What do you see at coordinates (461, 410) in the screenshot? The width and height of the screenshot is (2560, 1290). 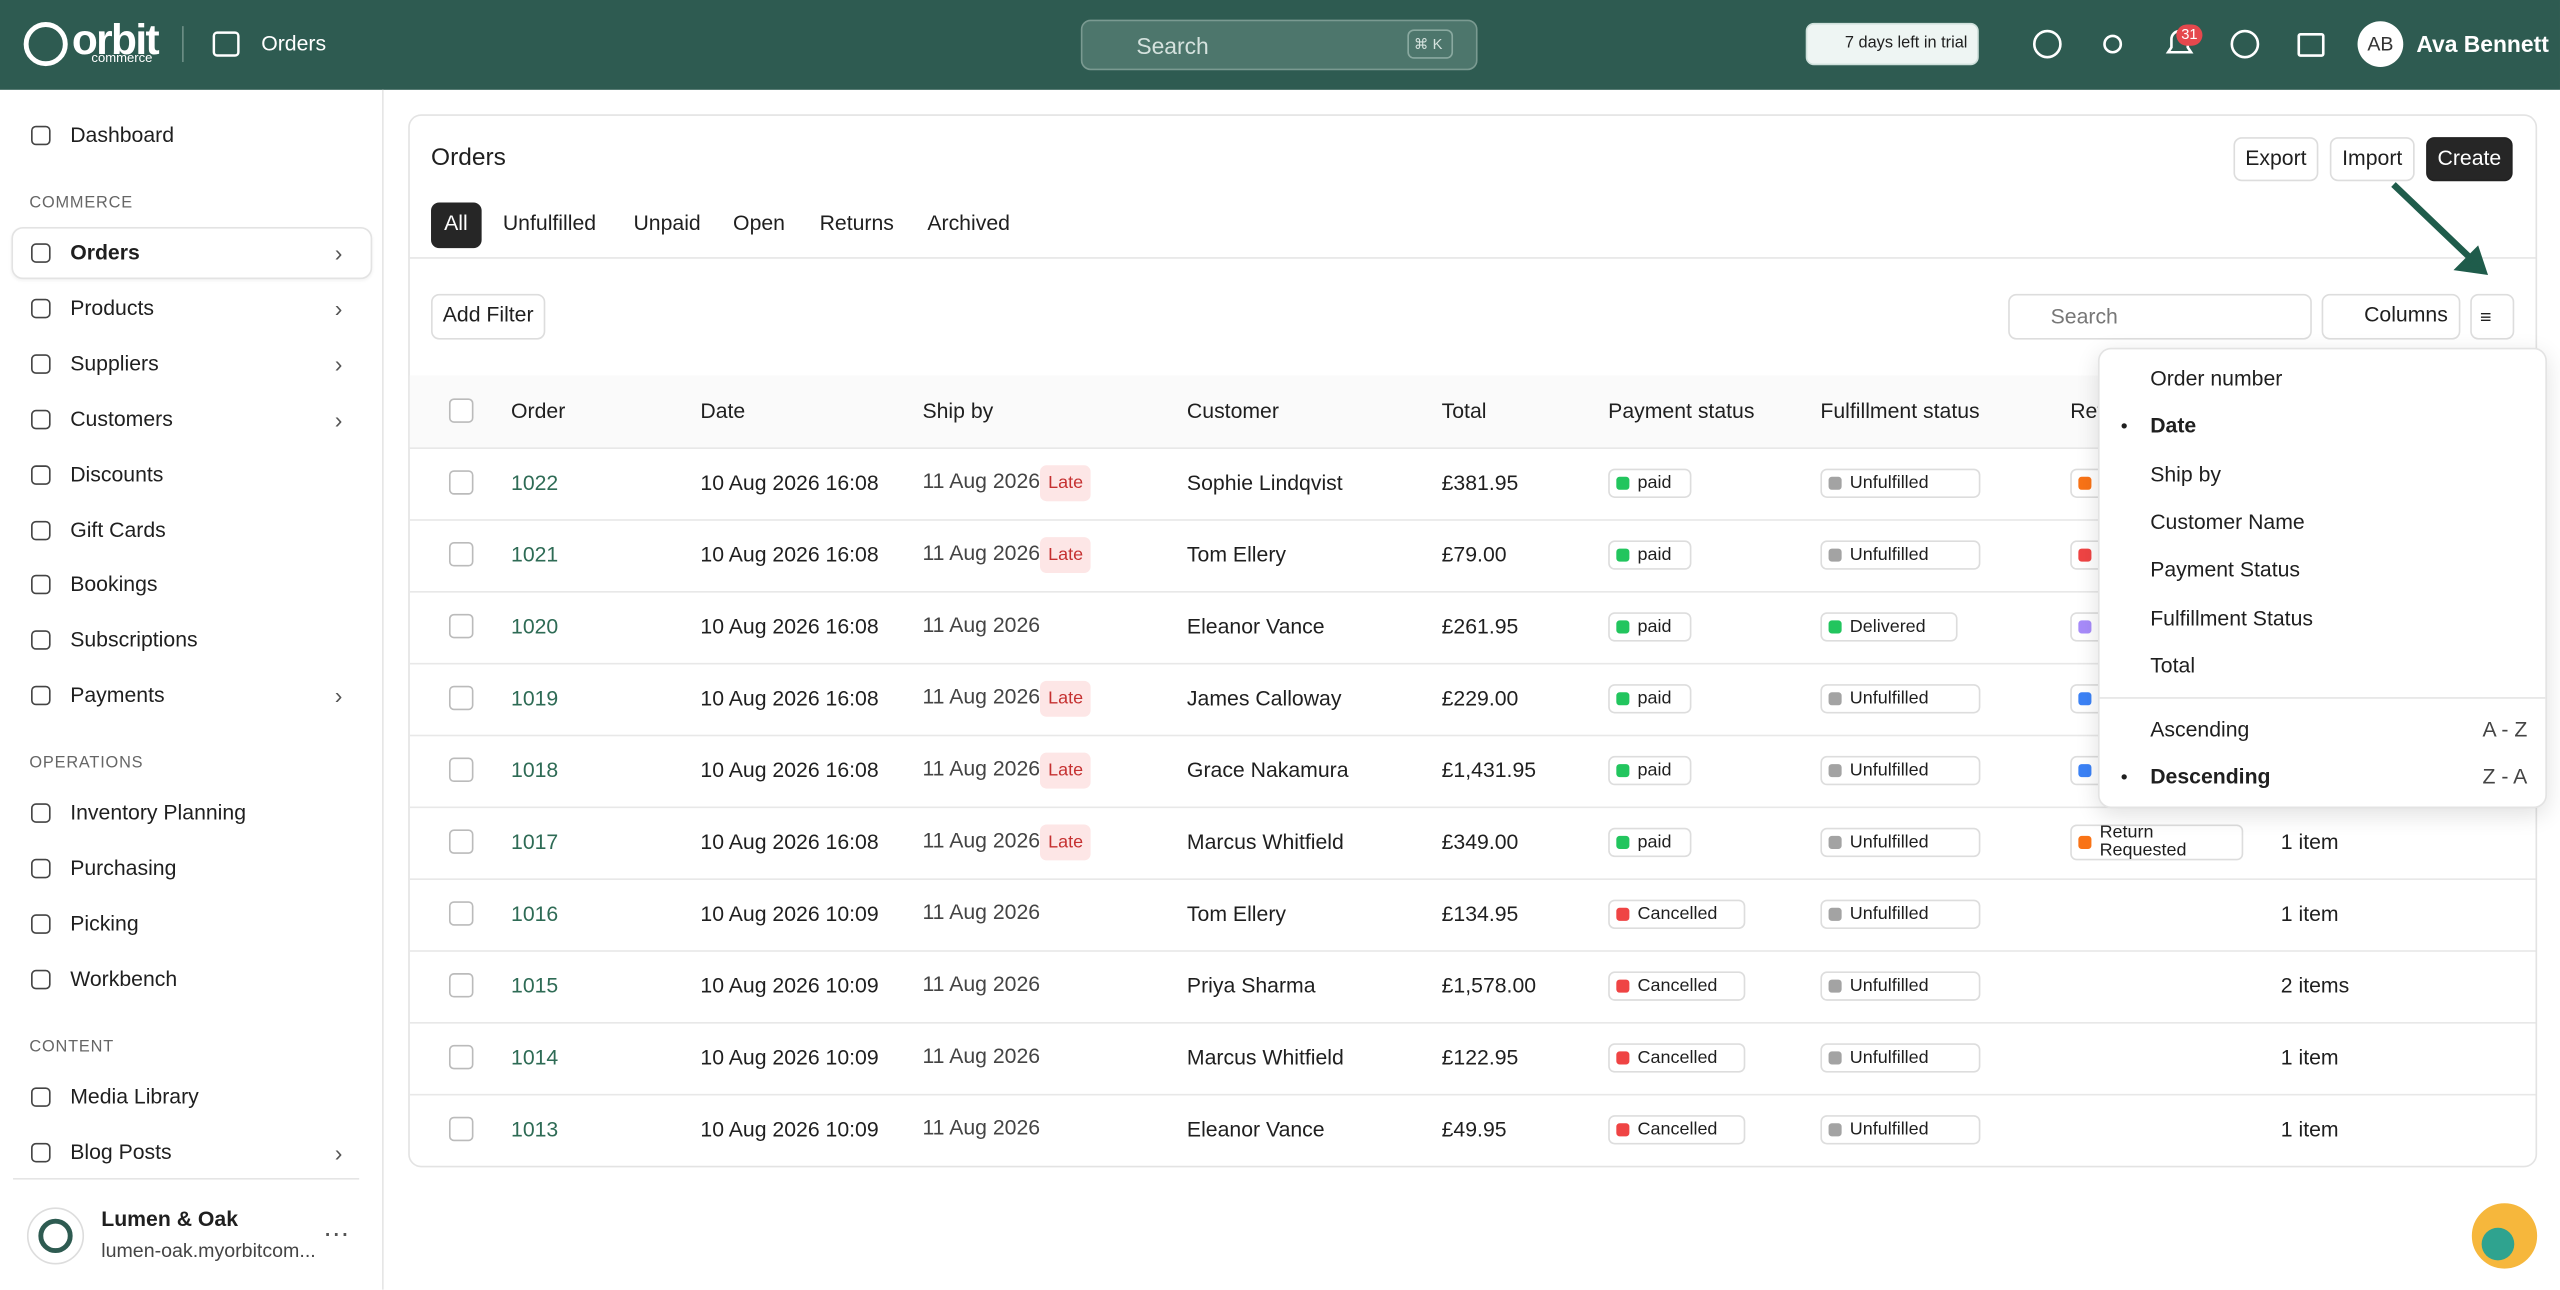 I see `header-checkbox` at bounding box center [461, 410].